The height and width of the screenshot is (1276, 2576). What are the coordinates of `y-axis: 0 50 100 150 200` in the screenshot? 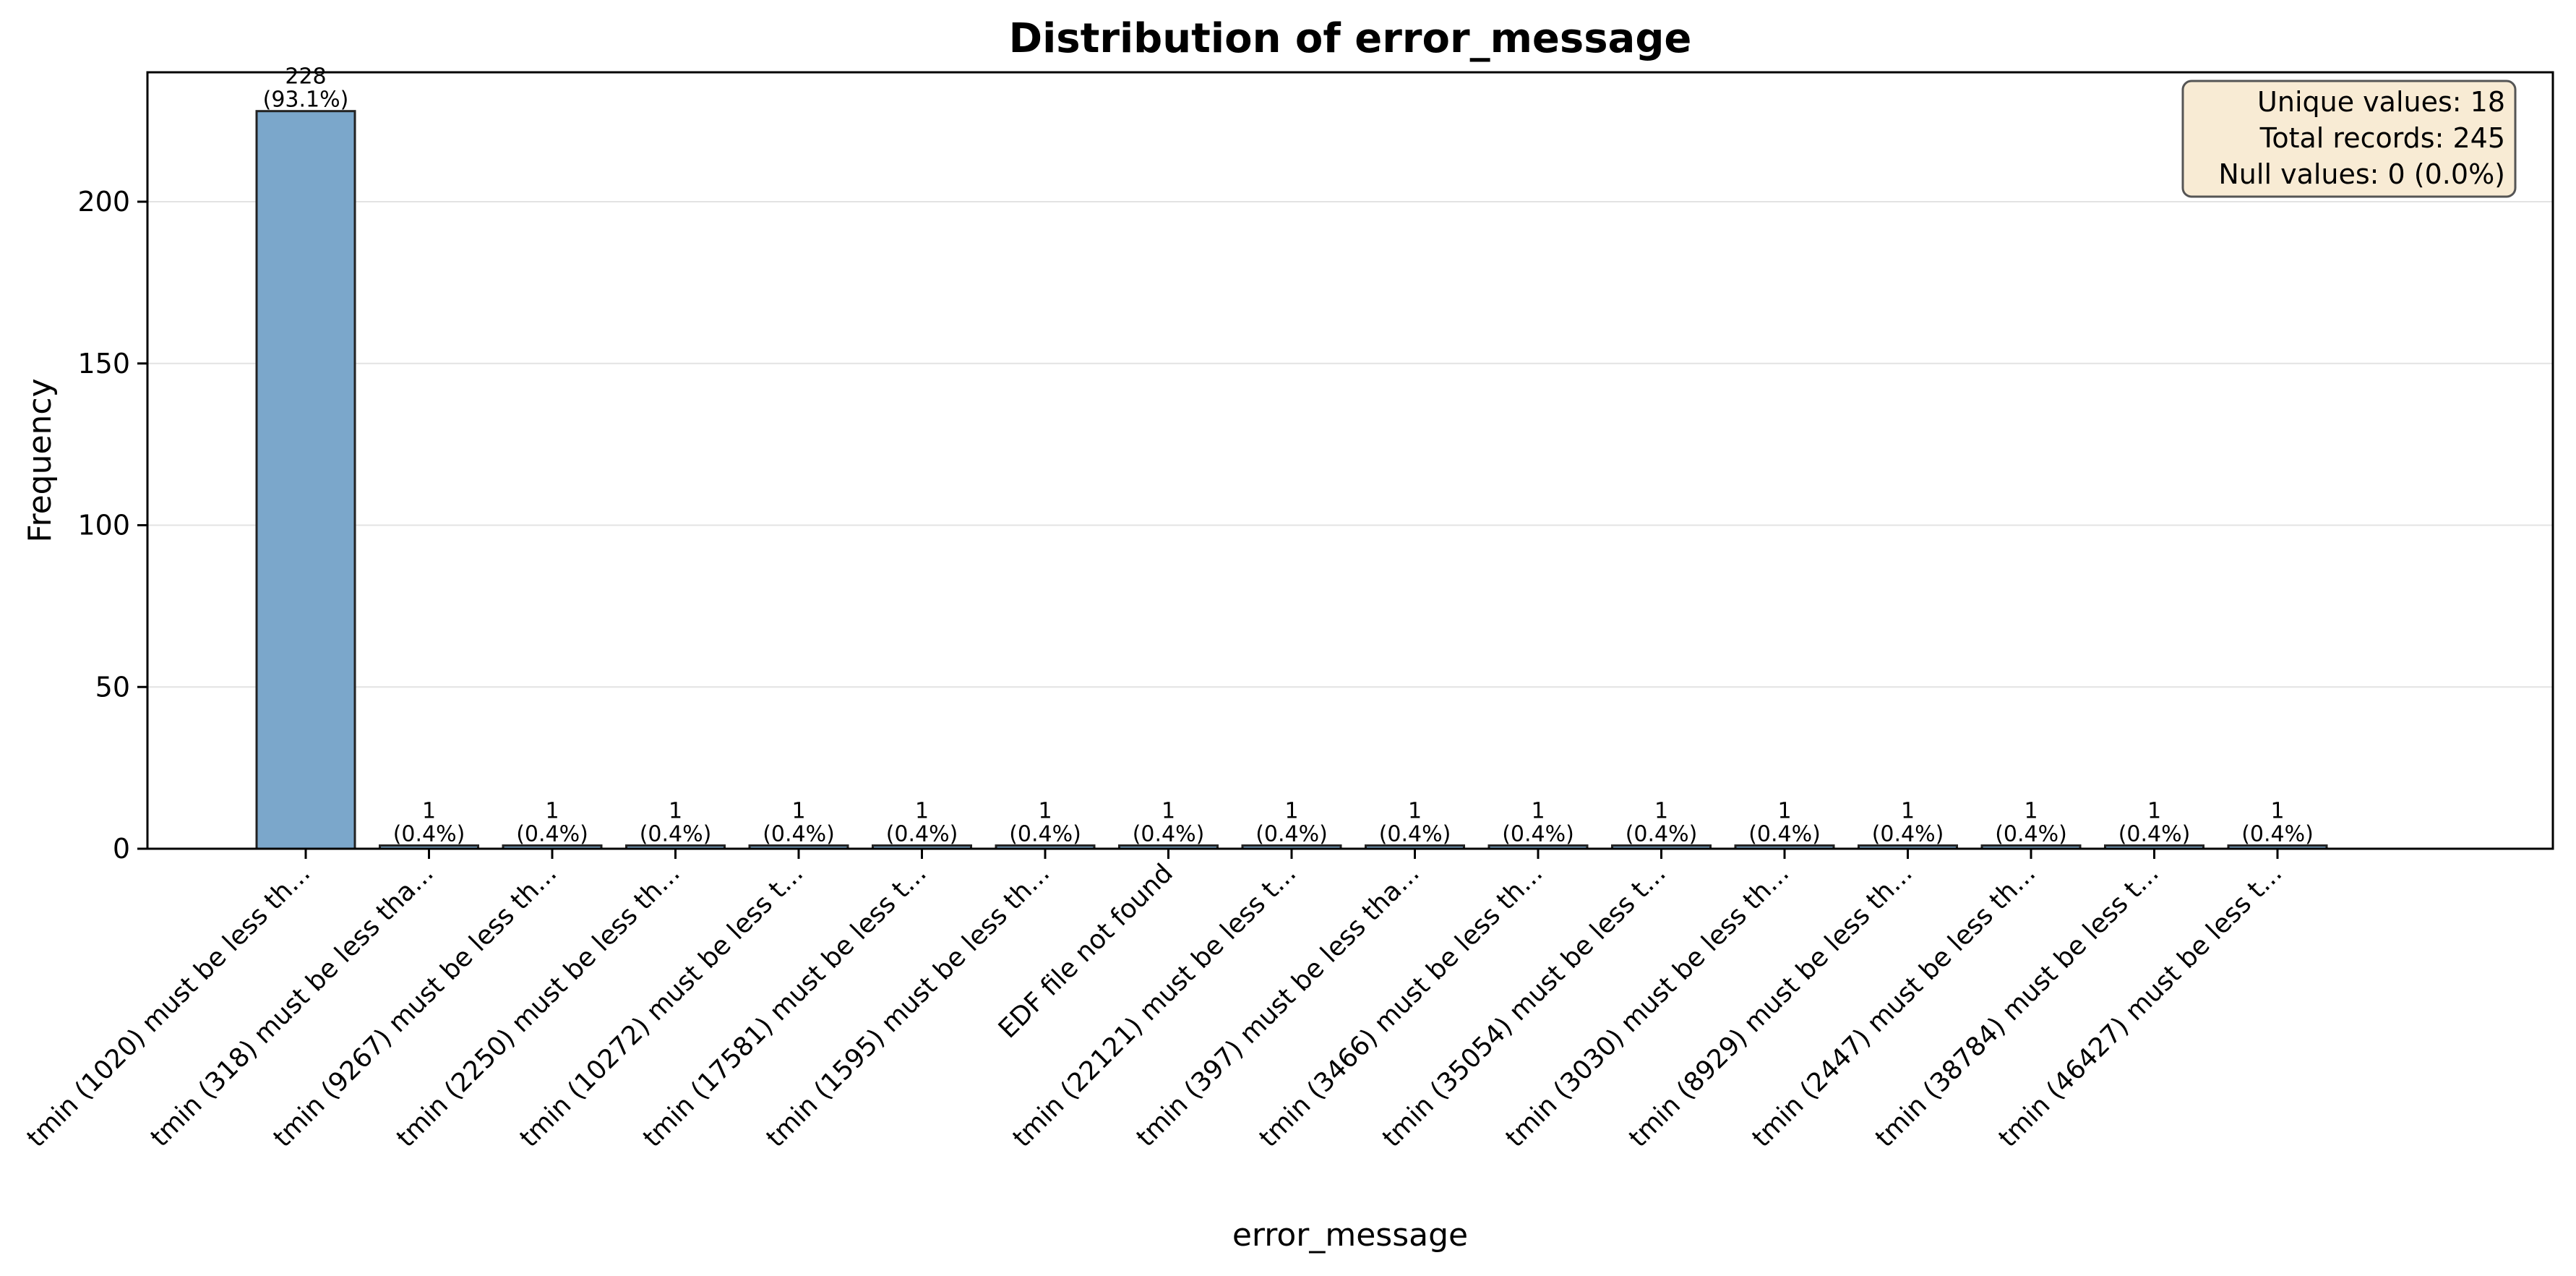 It's located at (112, 525).